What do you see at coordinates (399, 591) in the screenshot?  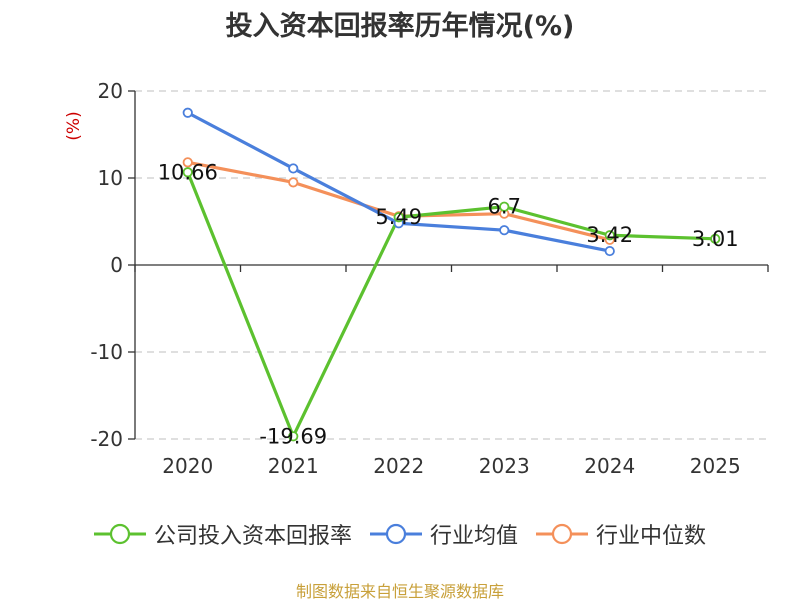 I see `source-note: 制图数据来自恒生聚源数据库` at bounding box center [399, 591].